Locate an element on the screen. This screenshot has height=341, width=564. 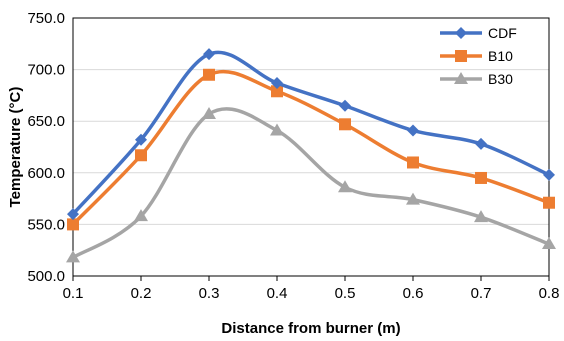
legend-item-cdf: CDF is located at coordinates (478, 33).